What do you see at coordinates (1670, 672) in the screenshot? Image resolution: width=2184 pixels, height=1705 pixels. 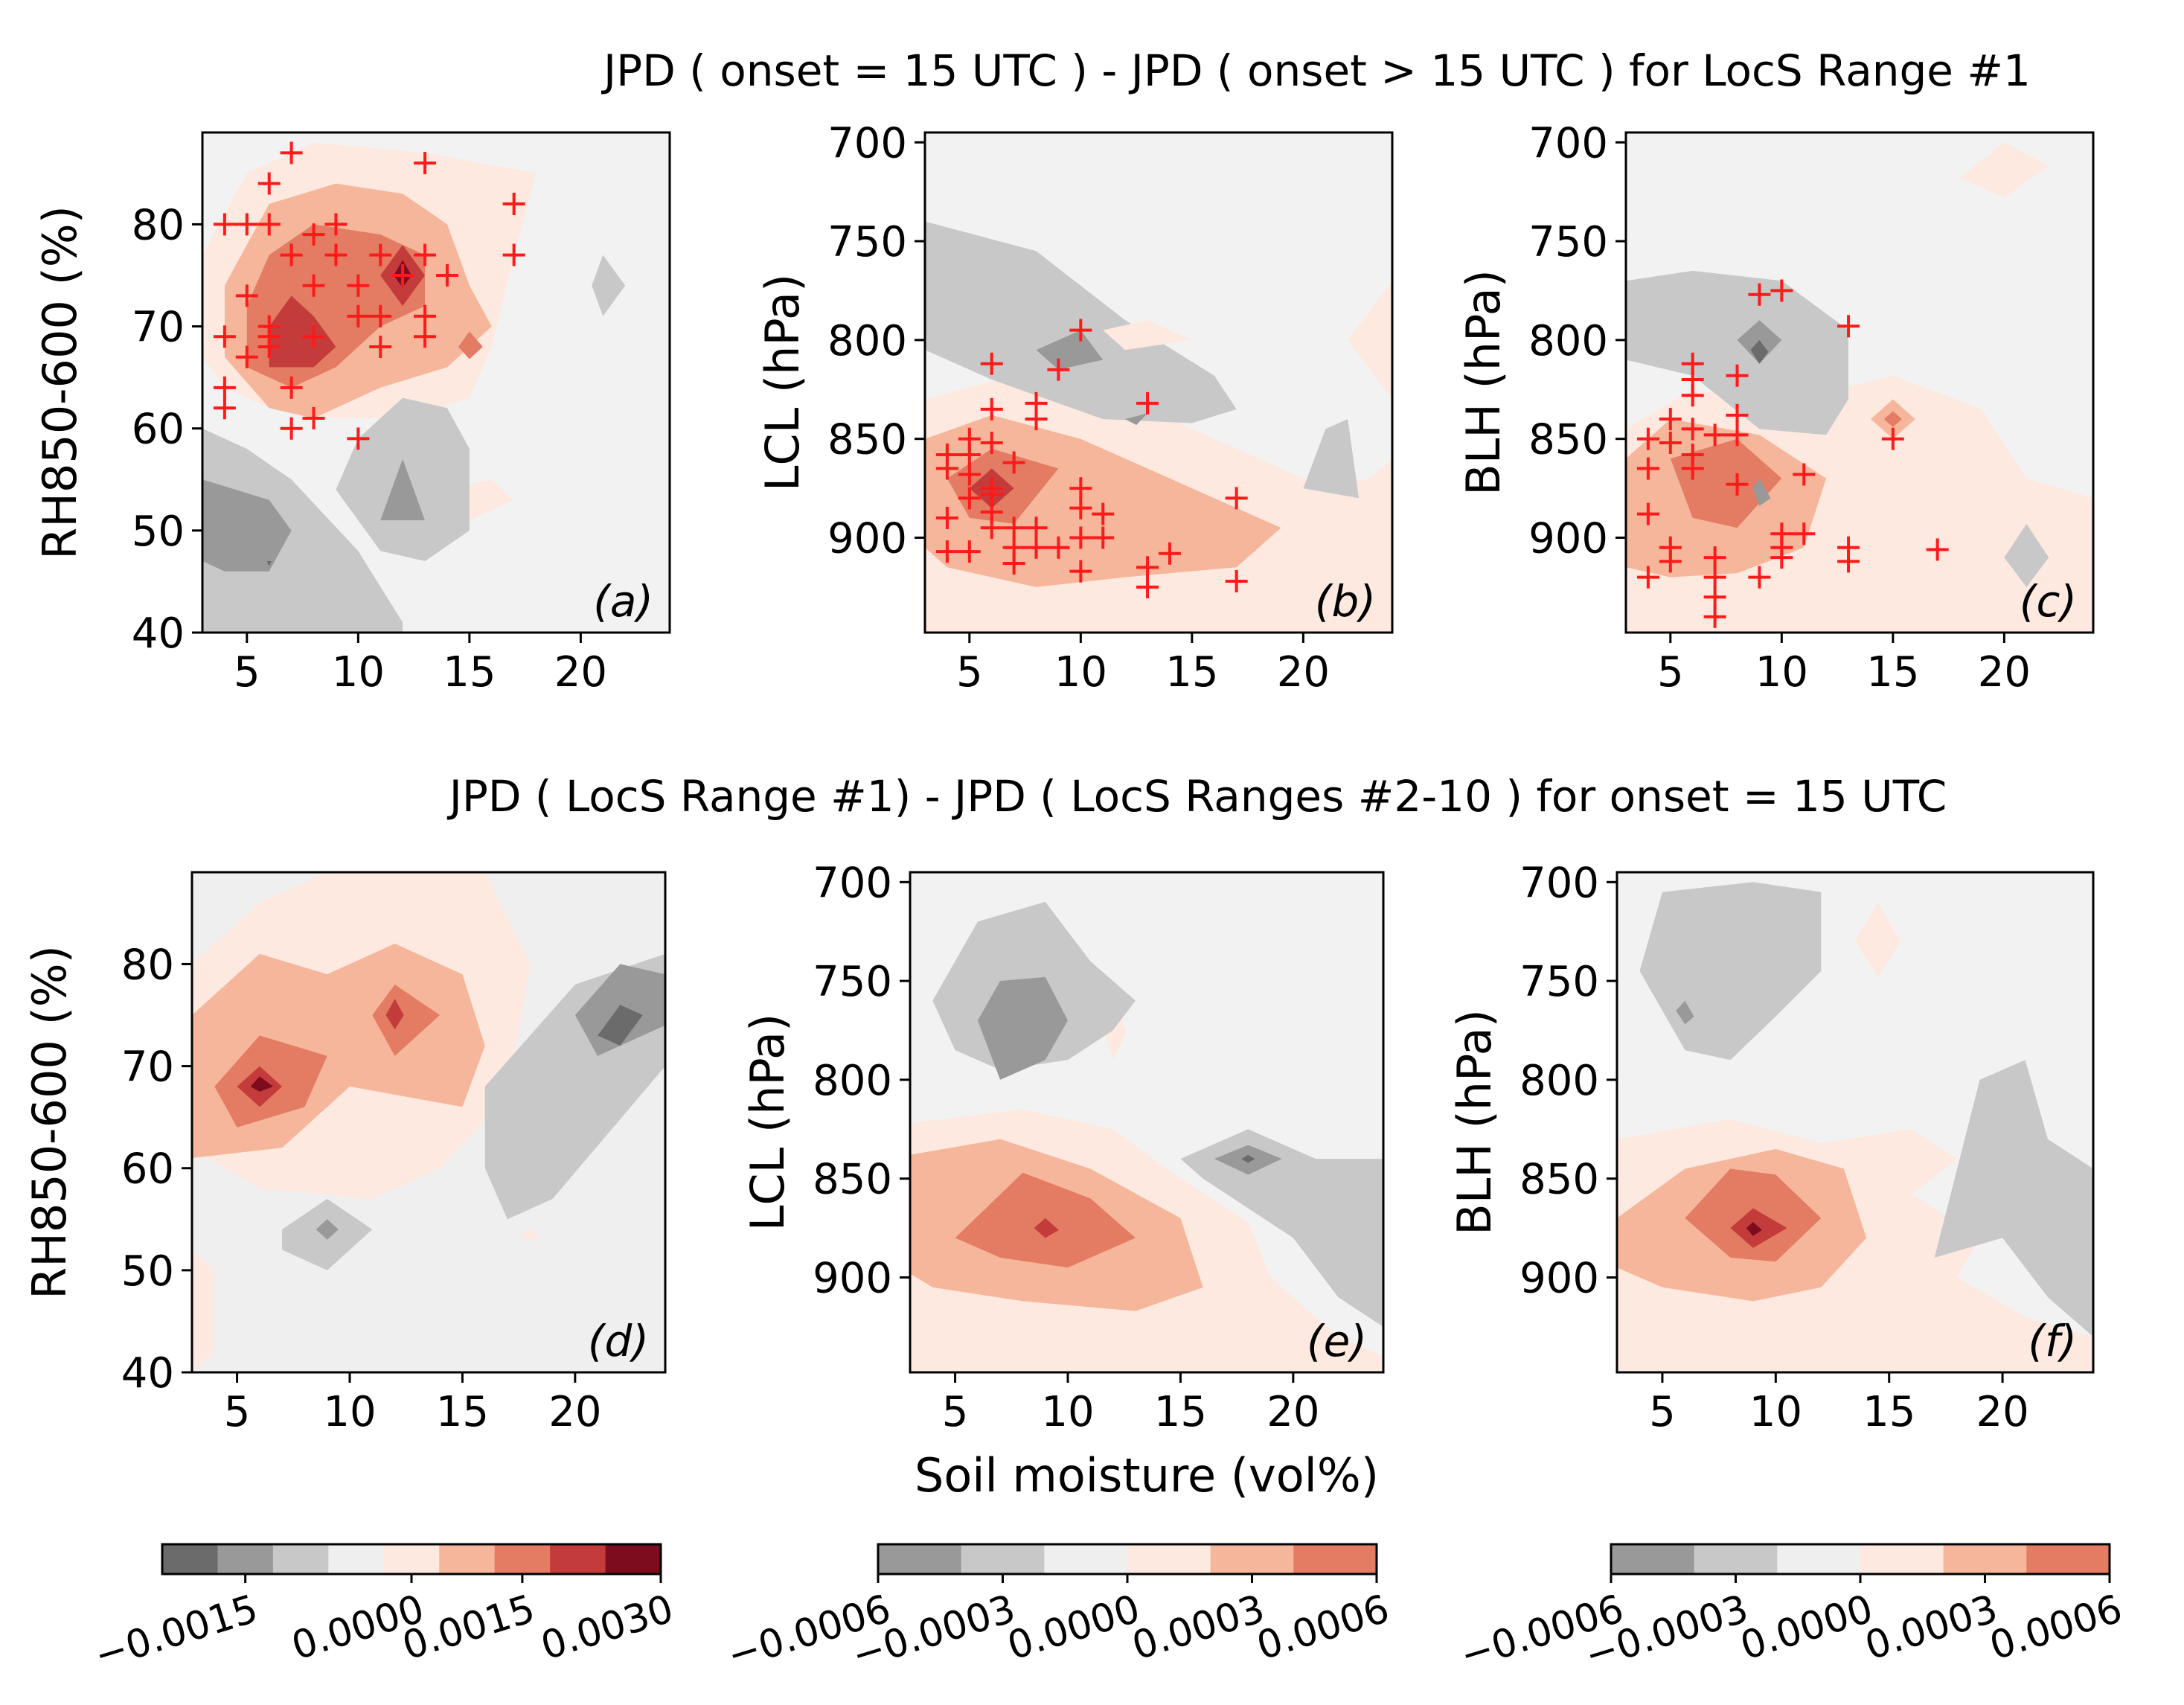 I see `x-tick-label: 5` at bounding box center [1670, 672].